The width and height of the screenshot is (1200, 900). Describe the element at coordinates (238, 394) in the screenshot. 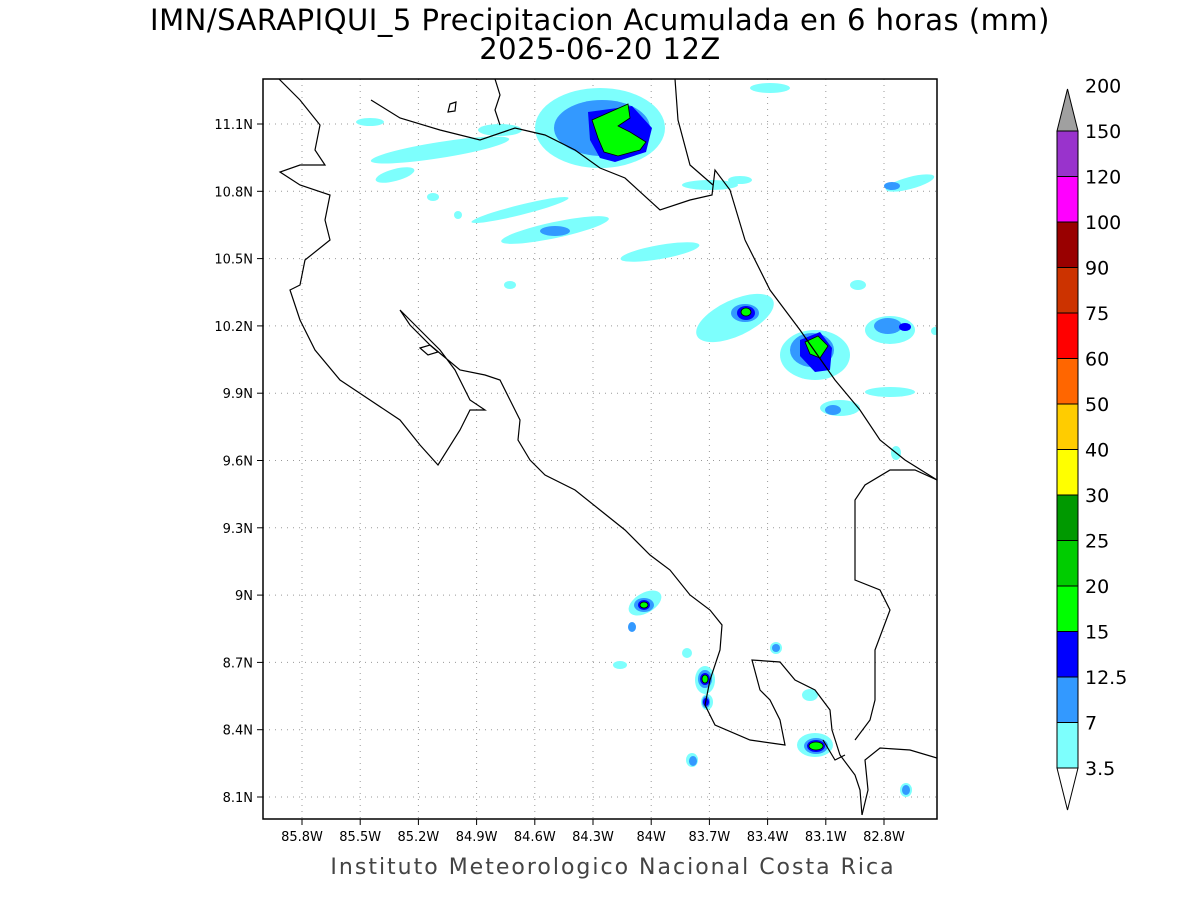

I see `lat-tick-label: 9.9N` at that location.